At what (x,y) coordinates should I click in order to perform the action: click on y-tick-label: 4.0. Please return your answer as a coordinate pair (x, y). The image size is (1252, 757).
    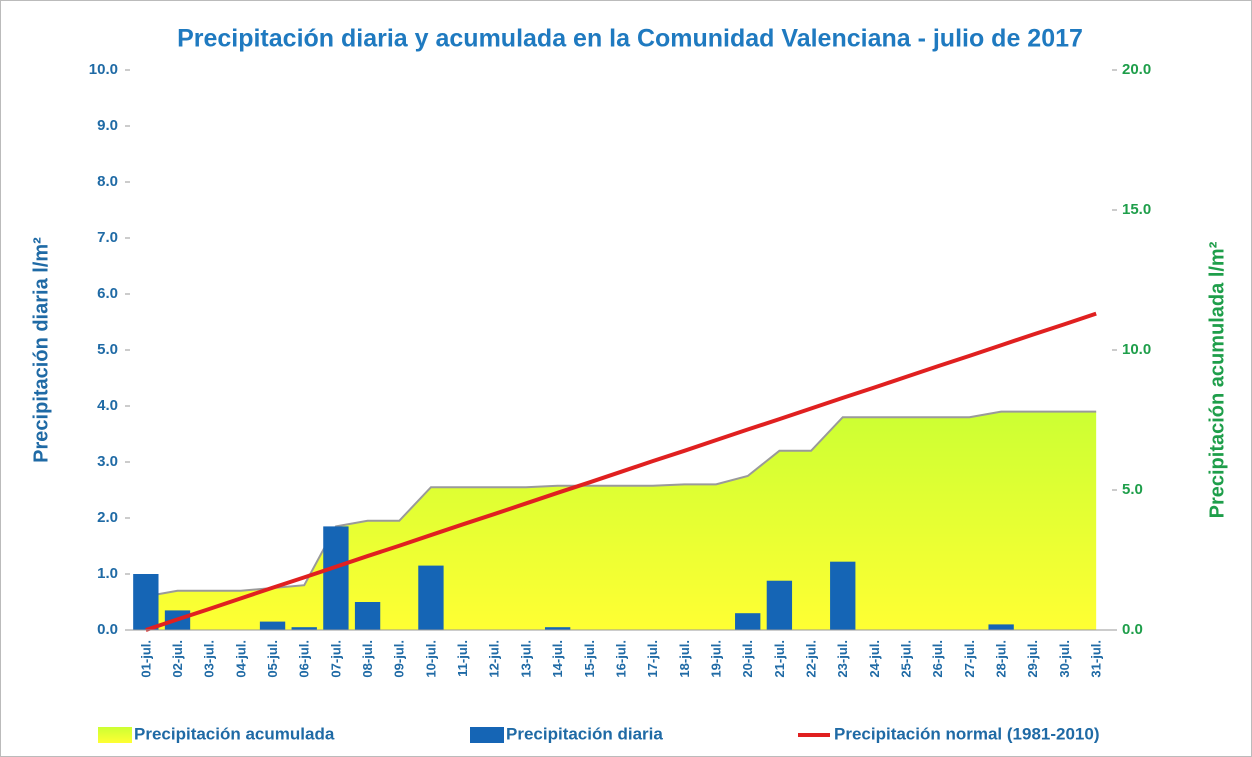
    Looking at the image, I should click on (107, 405).